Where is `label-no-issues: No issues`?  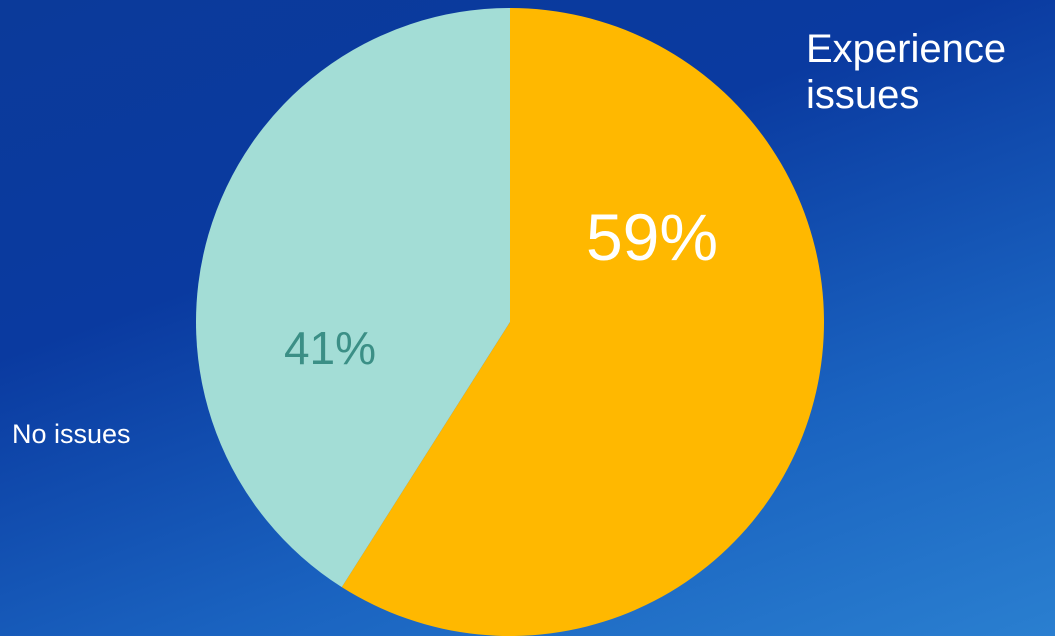
label-no-issues: No issues is located at coordinates (71, 434).